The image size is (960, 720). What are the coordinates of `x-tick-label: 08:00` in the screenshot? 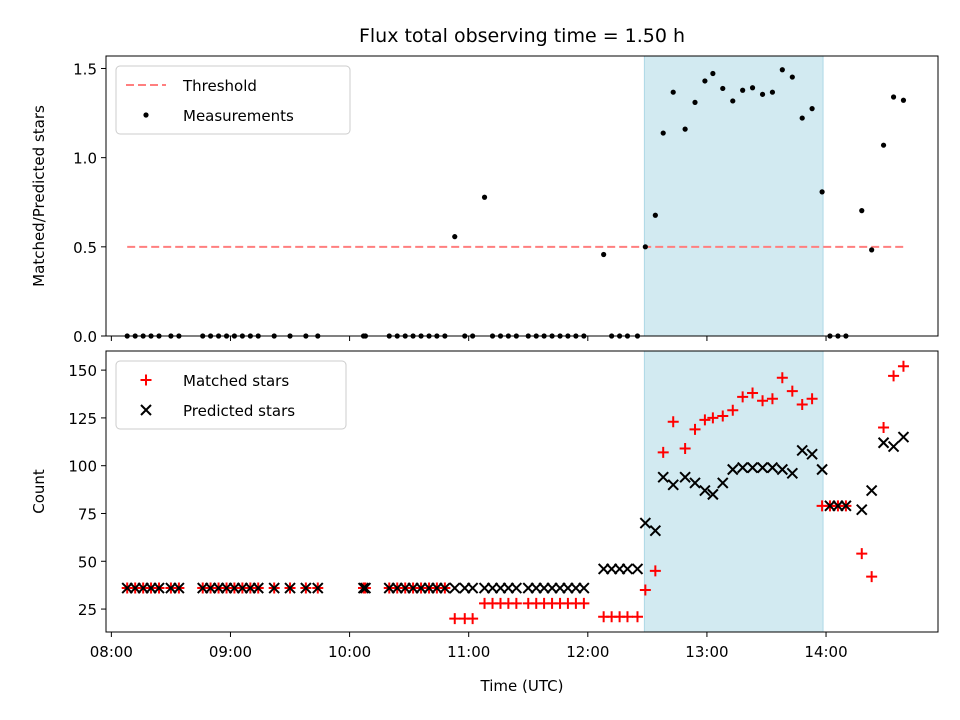 It's located at (111, 652).